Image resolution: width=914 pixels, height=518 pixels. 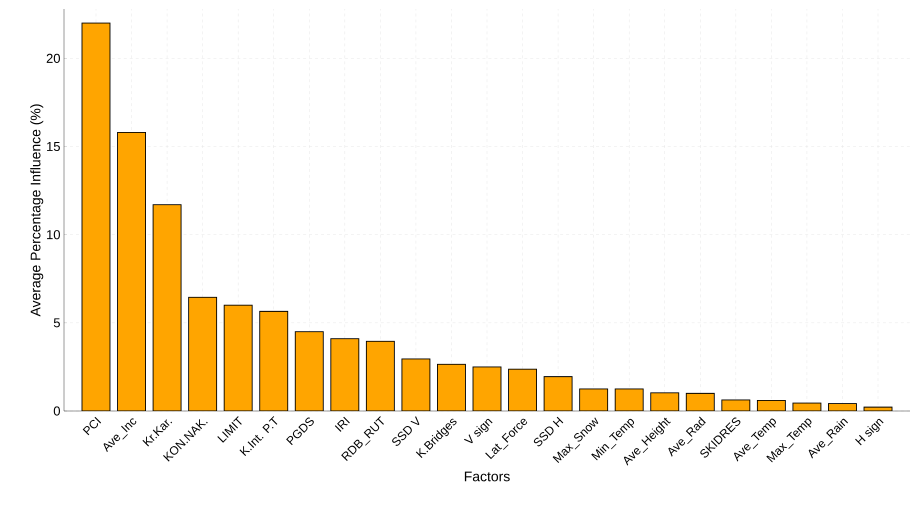 I want to click on x-tick-label: PCI, so click(x=92, y=426).